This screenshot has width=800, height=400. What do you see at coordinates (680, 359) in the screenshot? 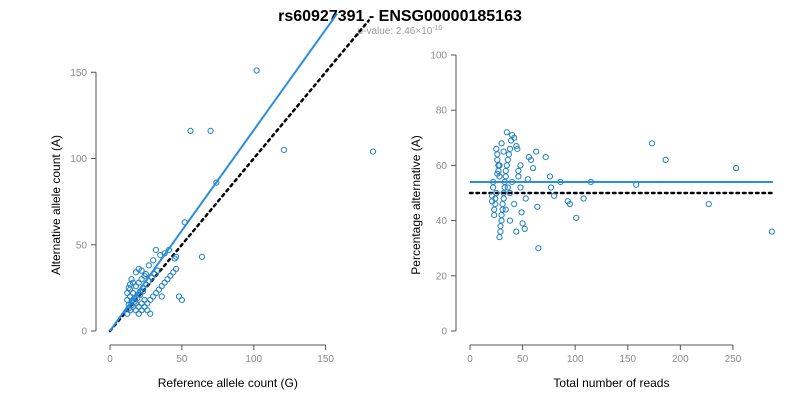
I see `x-tick-label: 200` at bounding box center [680, 359].